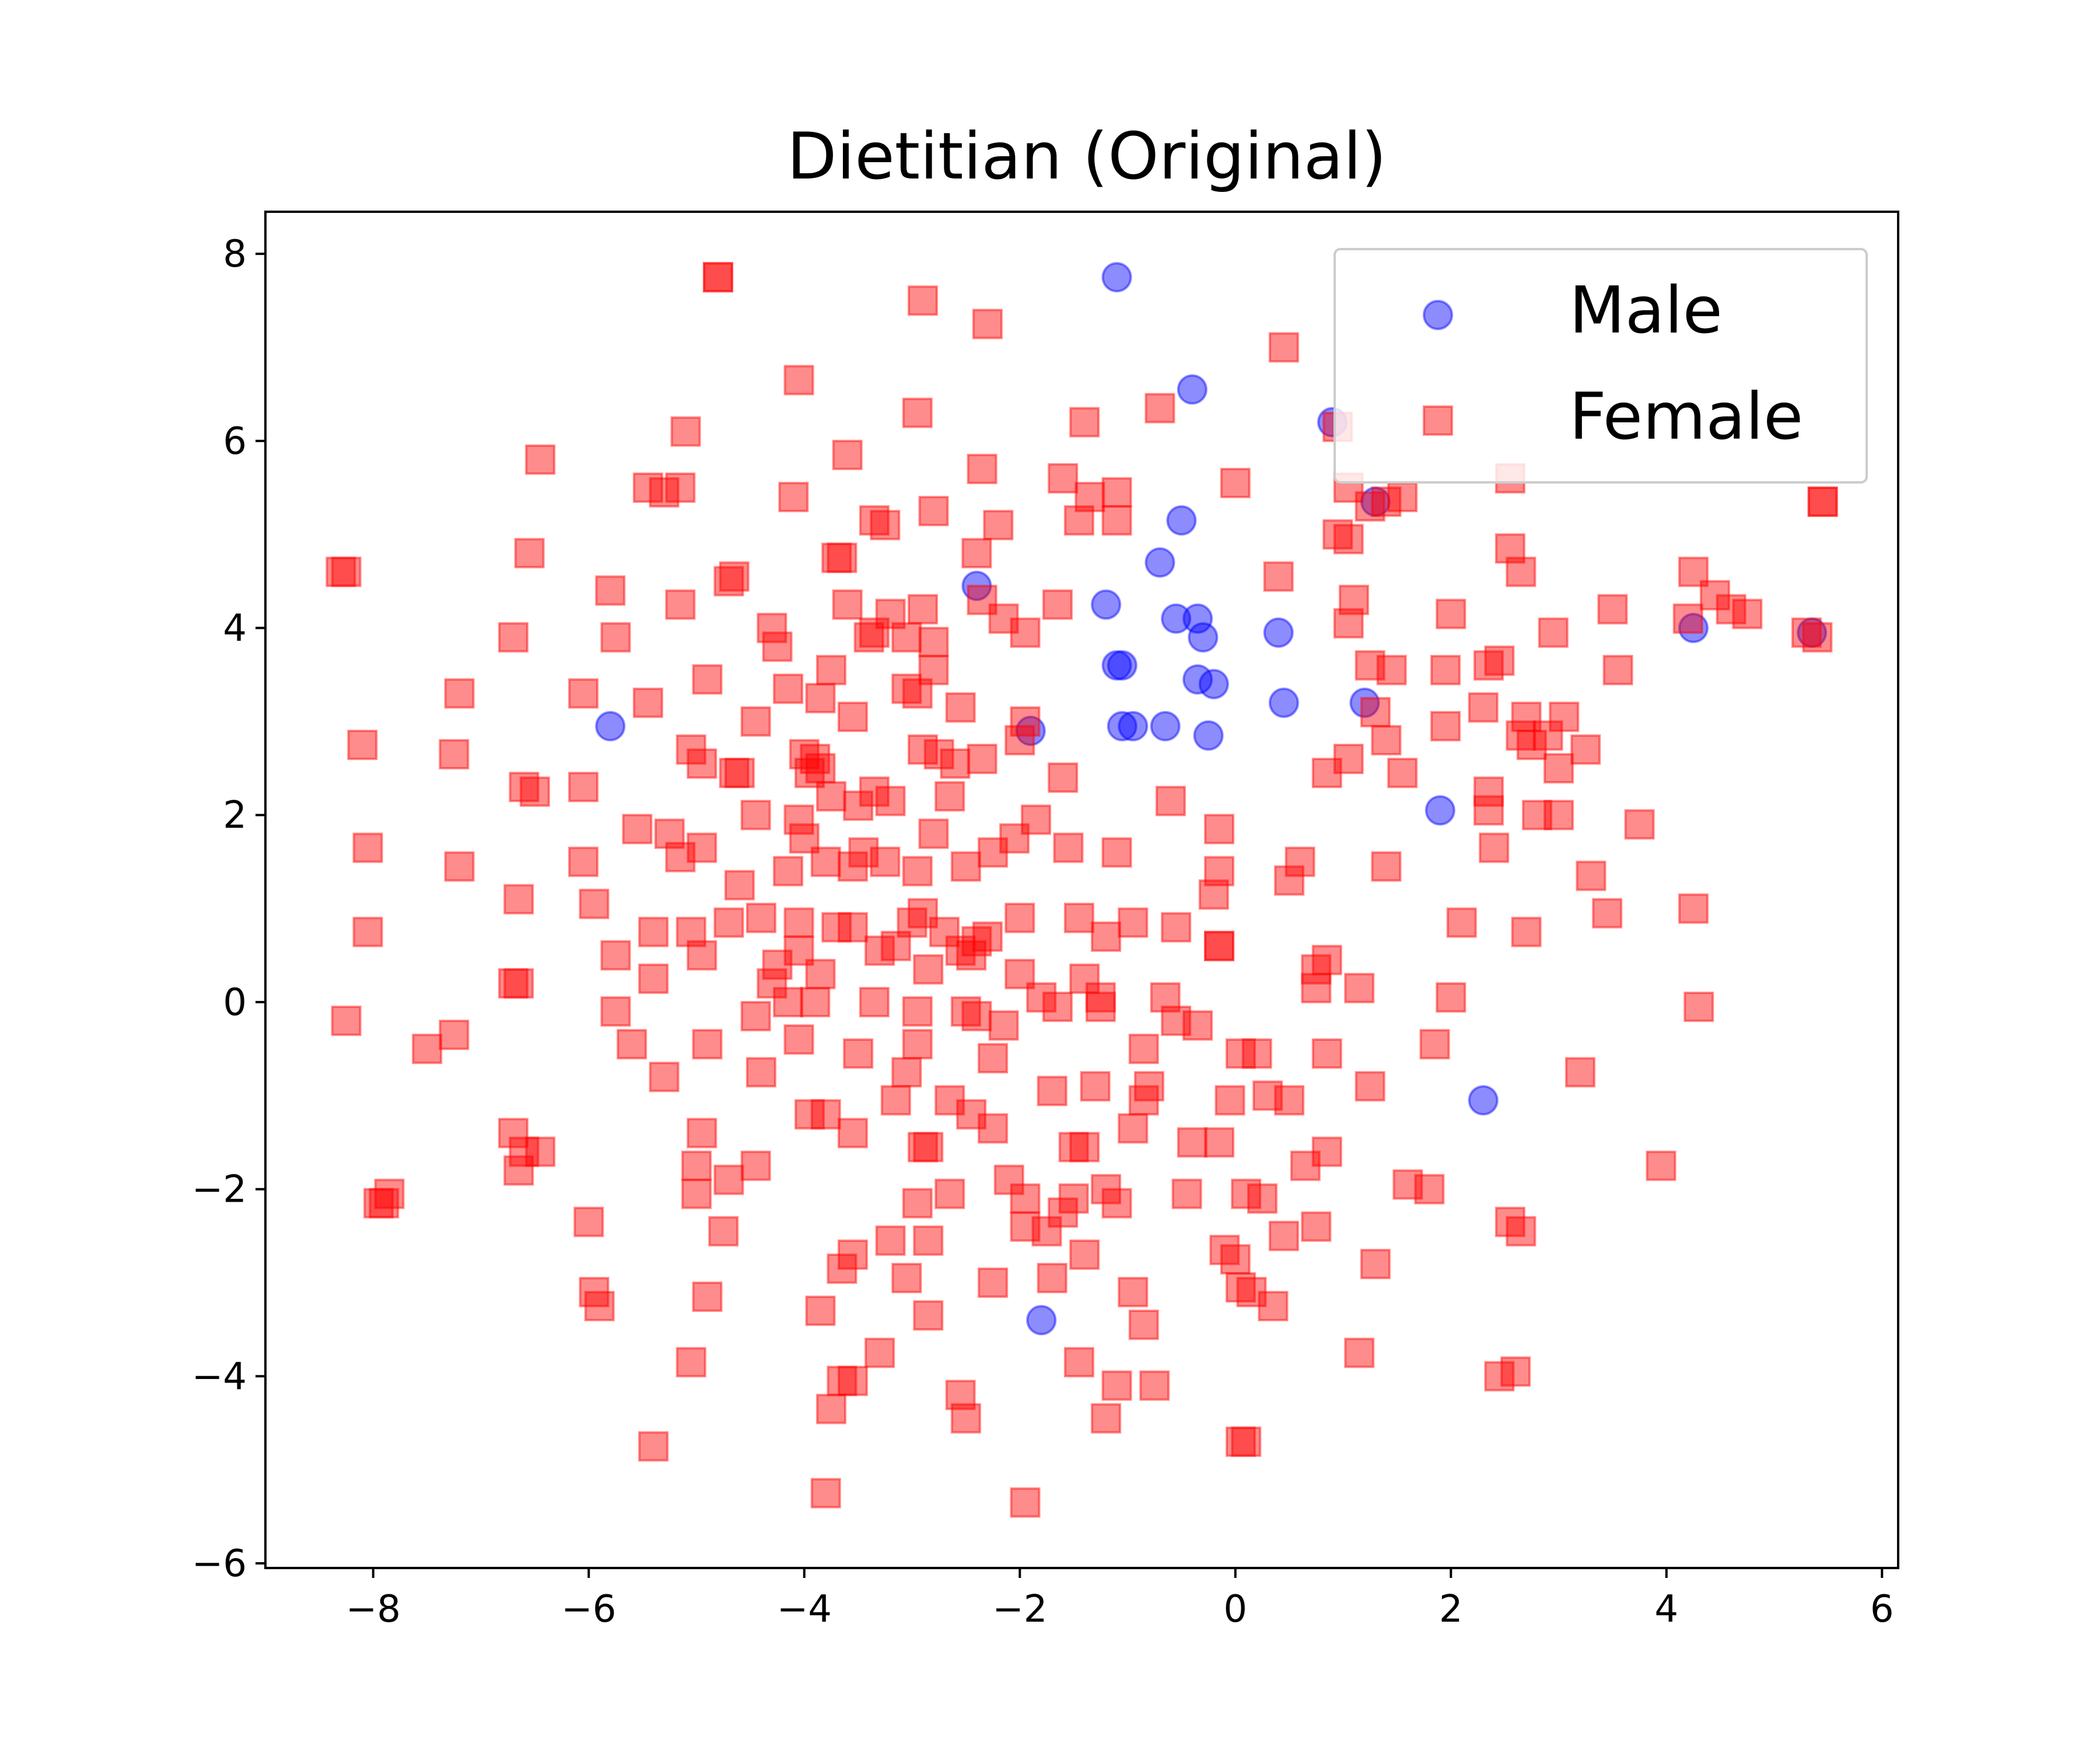  I want to click on x-tick-label: 0, so click(1235, 1609).